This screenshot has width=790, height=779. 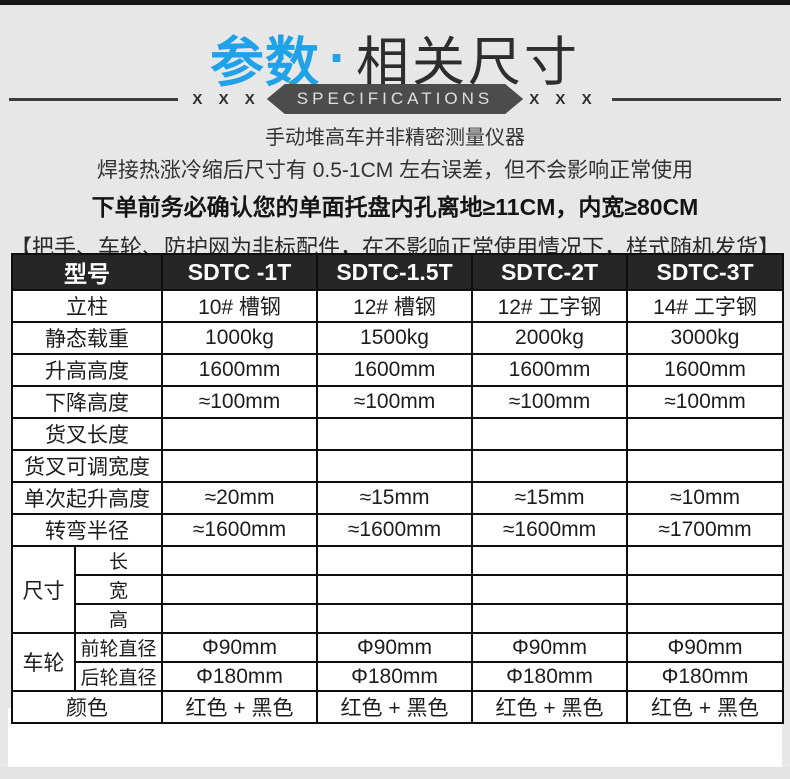 I want to click on cell-value: 3000kg, so click(x=705, y=338).